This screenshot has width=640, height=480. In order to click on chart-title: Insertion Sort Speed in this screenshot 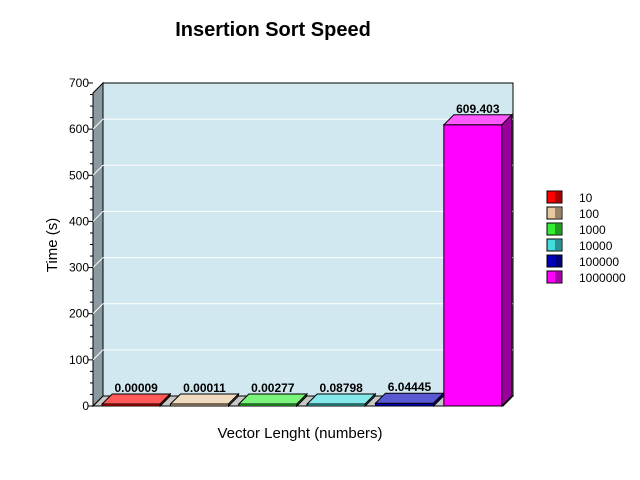, I will do `click(273, 30)`.